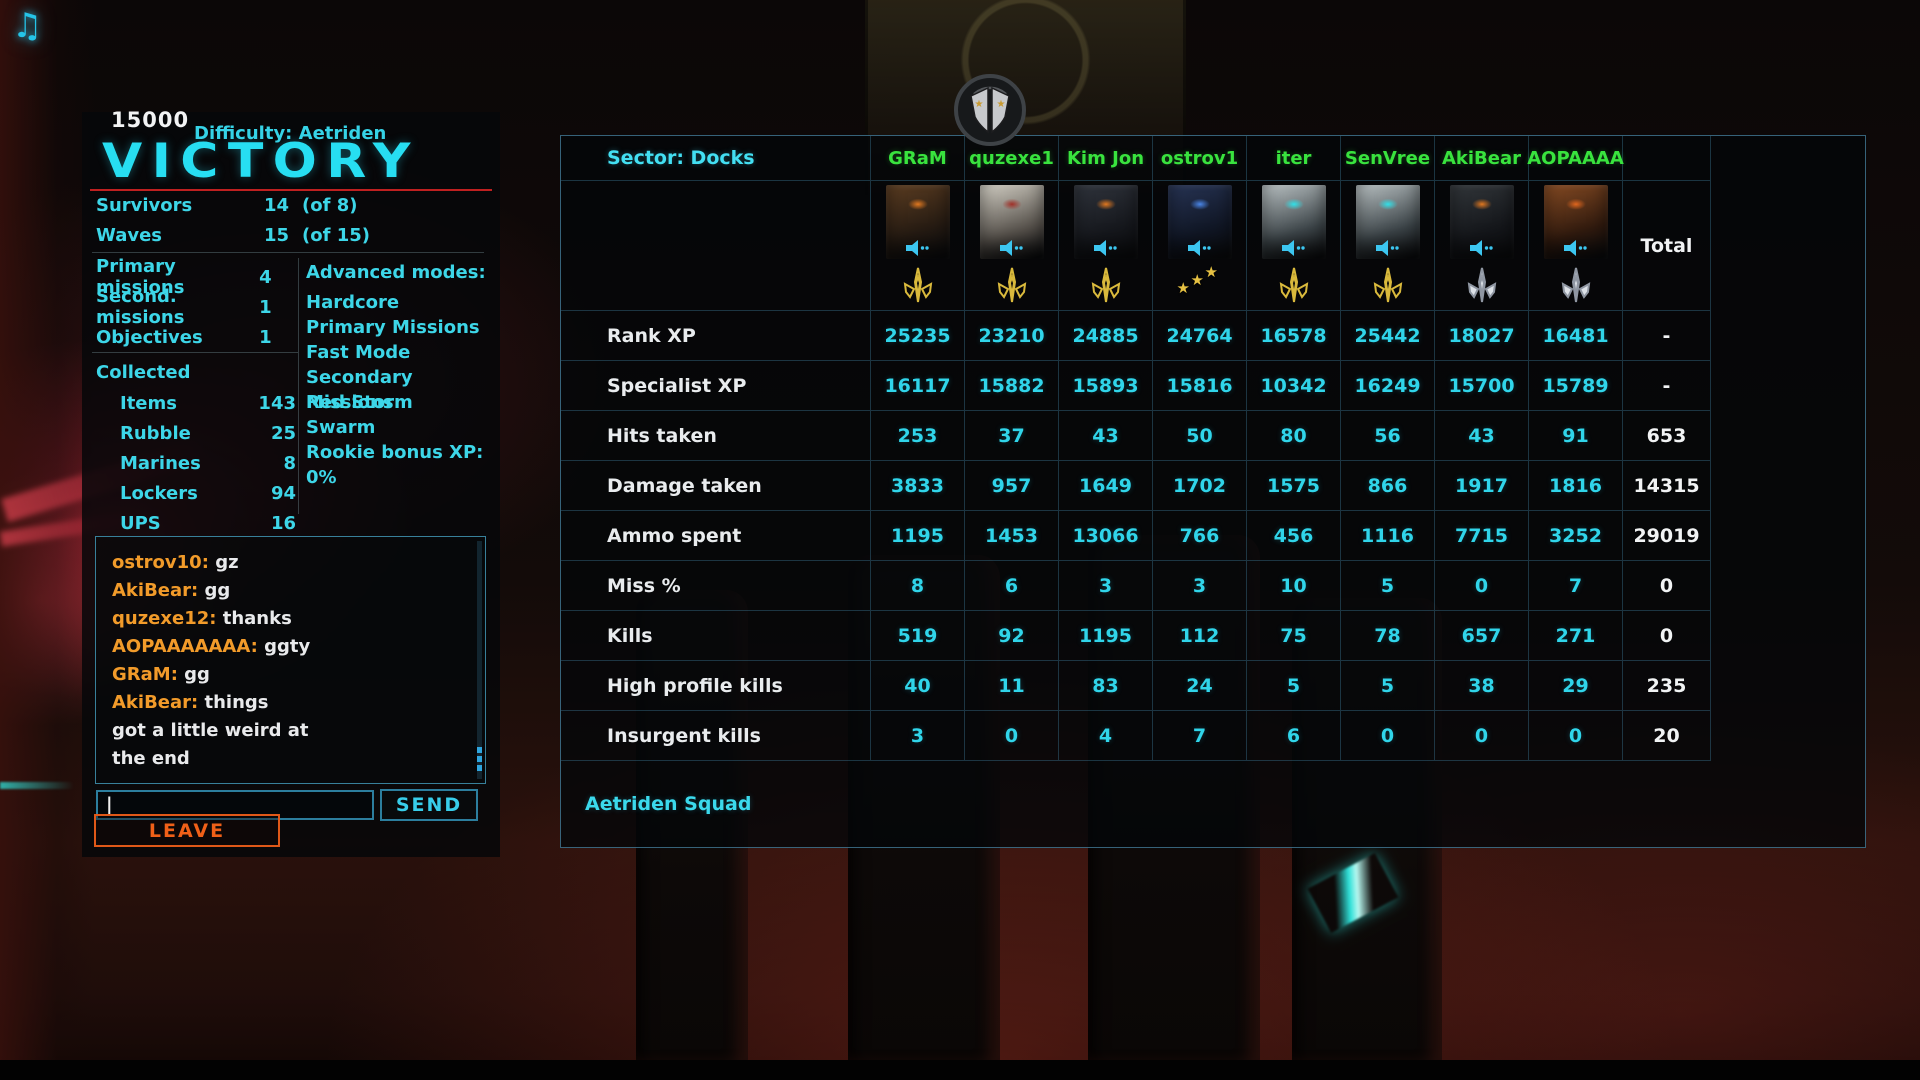  Describe the element at coordinates (292, 563) in the screenshot. I see `chat-message: ostrov10: gz` at that location.